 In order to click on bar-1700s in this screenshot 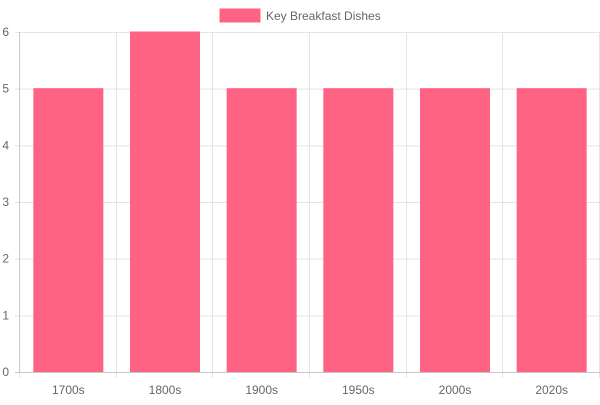, I will do `click(68, 230)`.